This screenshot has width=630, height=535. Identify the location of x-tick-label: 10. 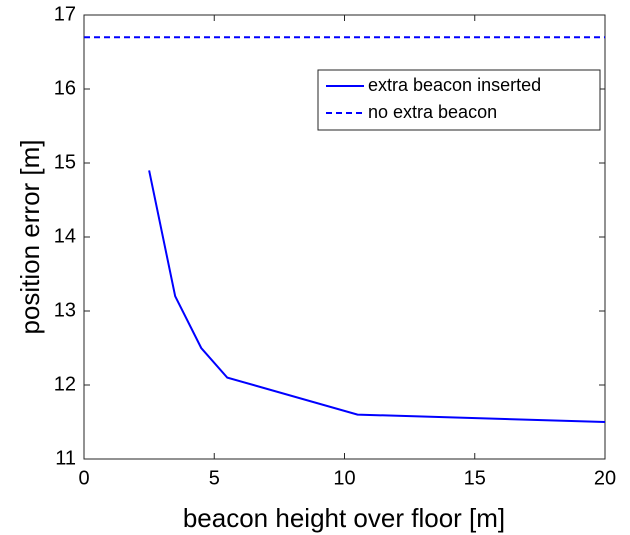
(344, 478).